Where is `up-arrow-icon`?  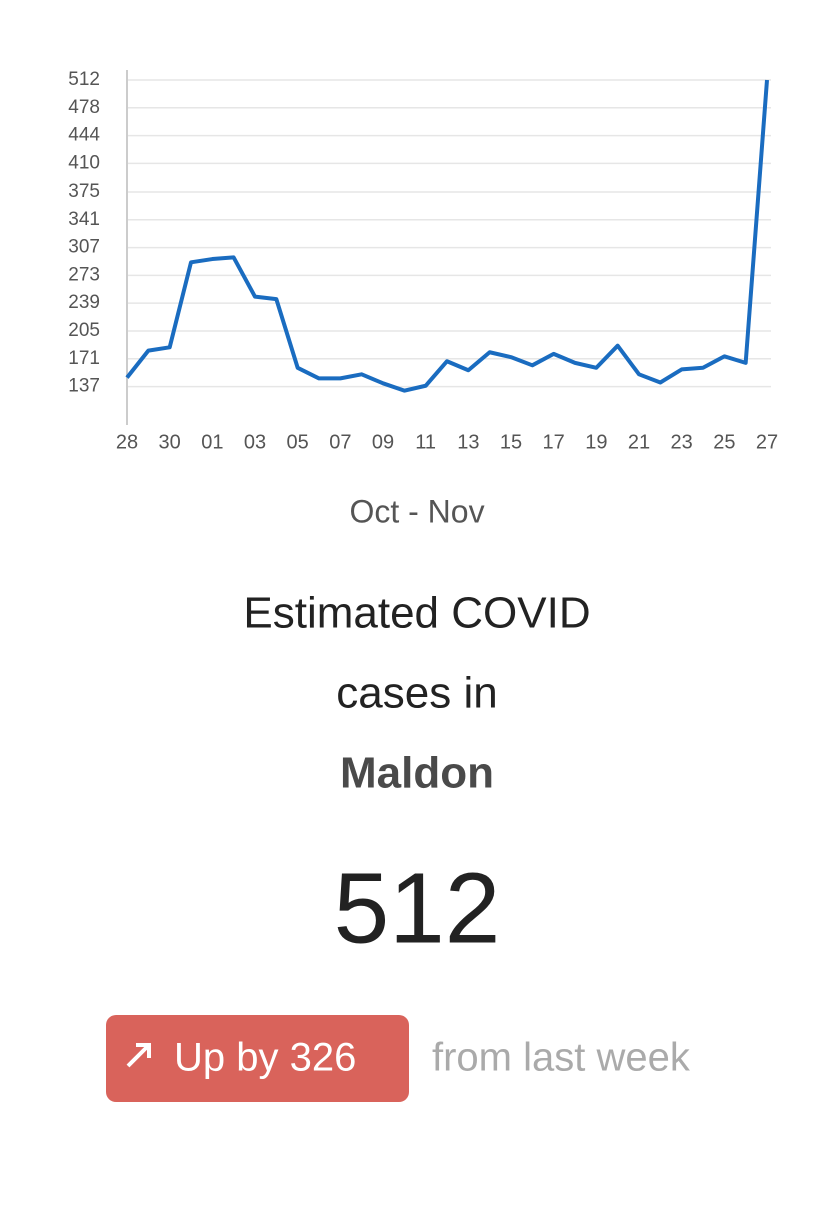 up-arrow-icon is located at coordinates (138, 1055).